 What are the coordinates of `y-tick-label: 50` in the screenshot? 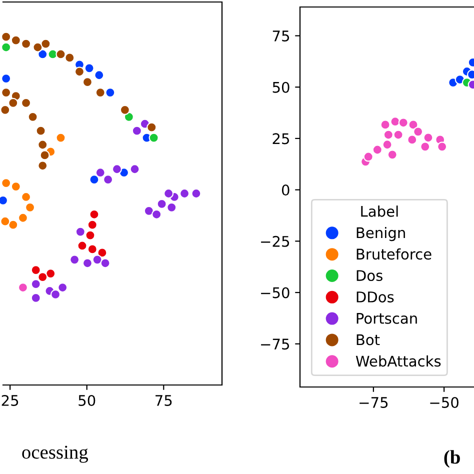 It's located at (281, 87).